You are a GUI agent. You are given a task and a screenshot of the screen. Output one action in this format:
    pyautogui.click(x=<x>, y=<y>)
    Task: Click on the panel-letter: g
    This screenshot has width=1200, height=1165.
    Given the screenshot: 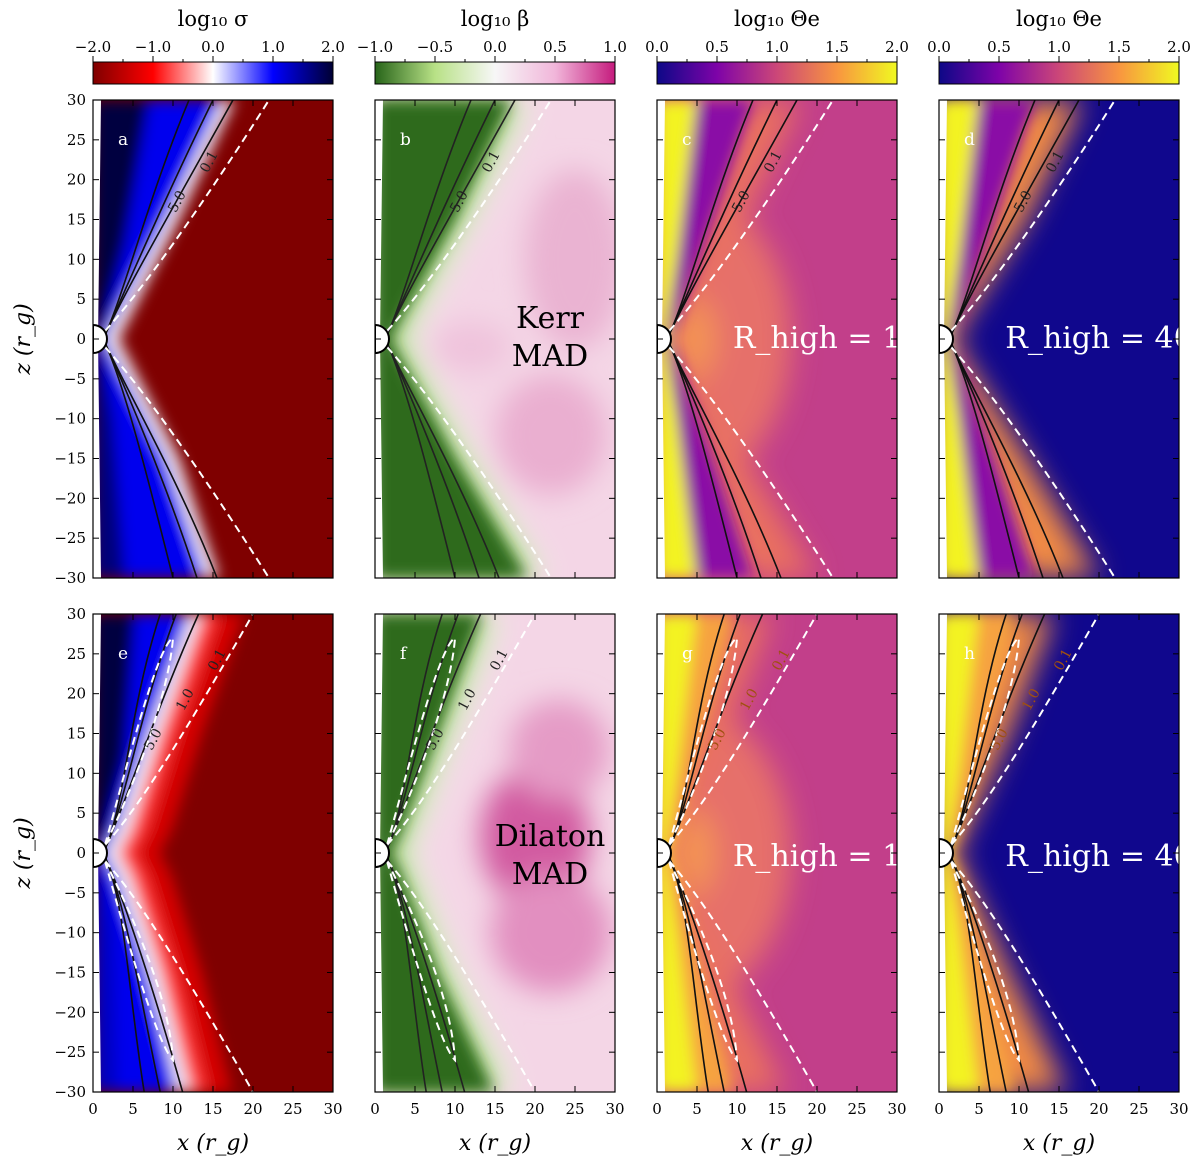 What is the action you would take?
    pyautogui.click(x=687, y=654)
    